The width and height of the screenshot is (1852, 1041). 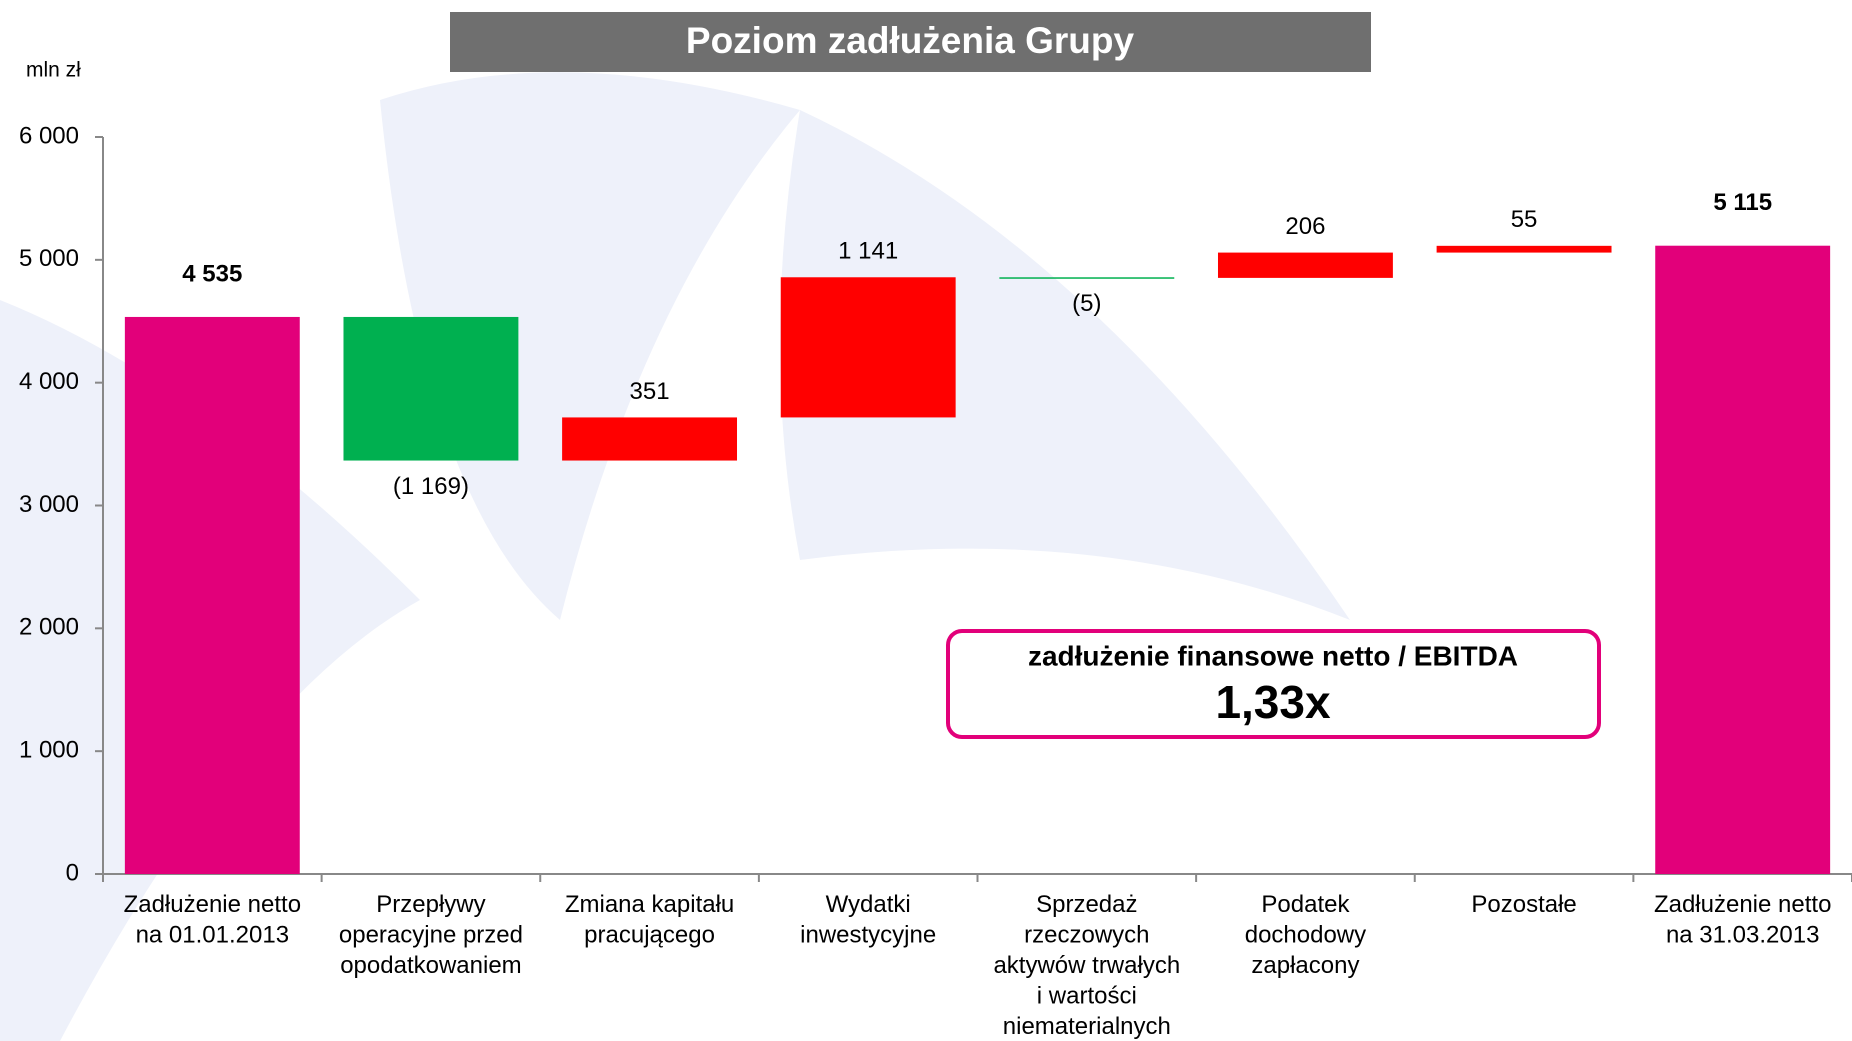 I want to click on annotation-box, so click(x=1273, y=684).